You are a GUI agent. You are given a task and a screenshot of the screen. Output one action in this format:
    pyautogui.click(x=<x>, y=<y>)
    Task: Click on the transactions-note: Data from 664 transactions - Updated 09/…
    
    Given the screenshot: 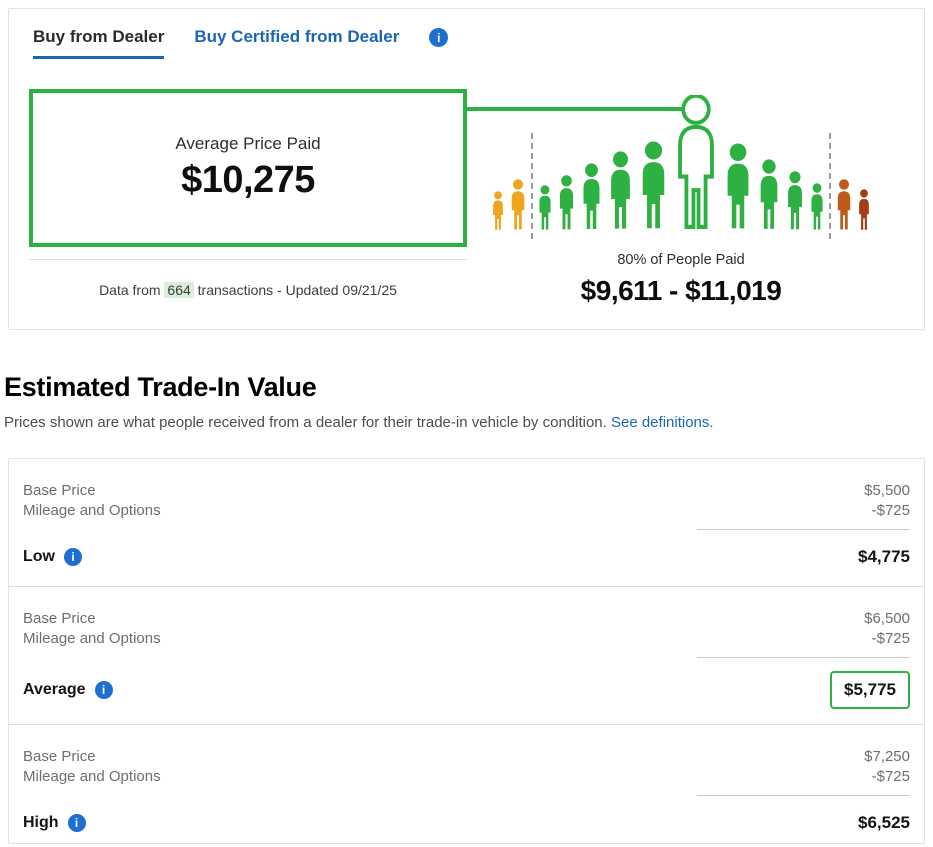 What is the action you would take?
    pyautogui.click(x=248, y=278)
    